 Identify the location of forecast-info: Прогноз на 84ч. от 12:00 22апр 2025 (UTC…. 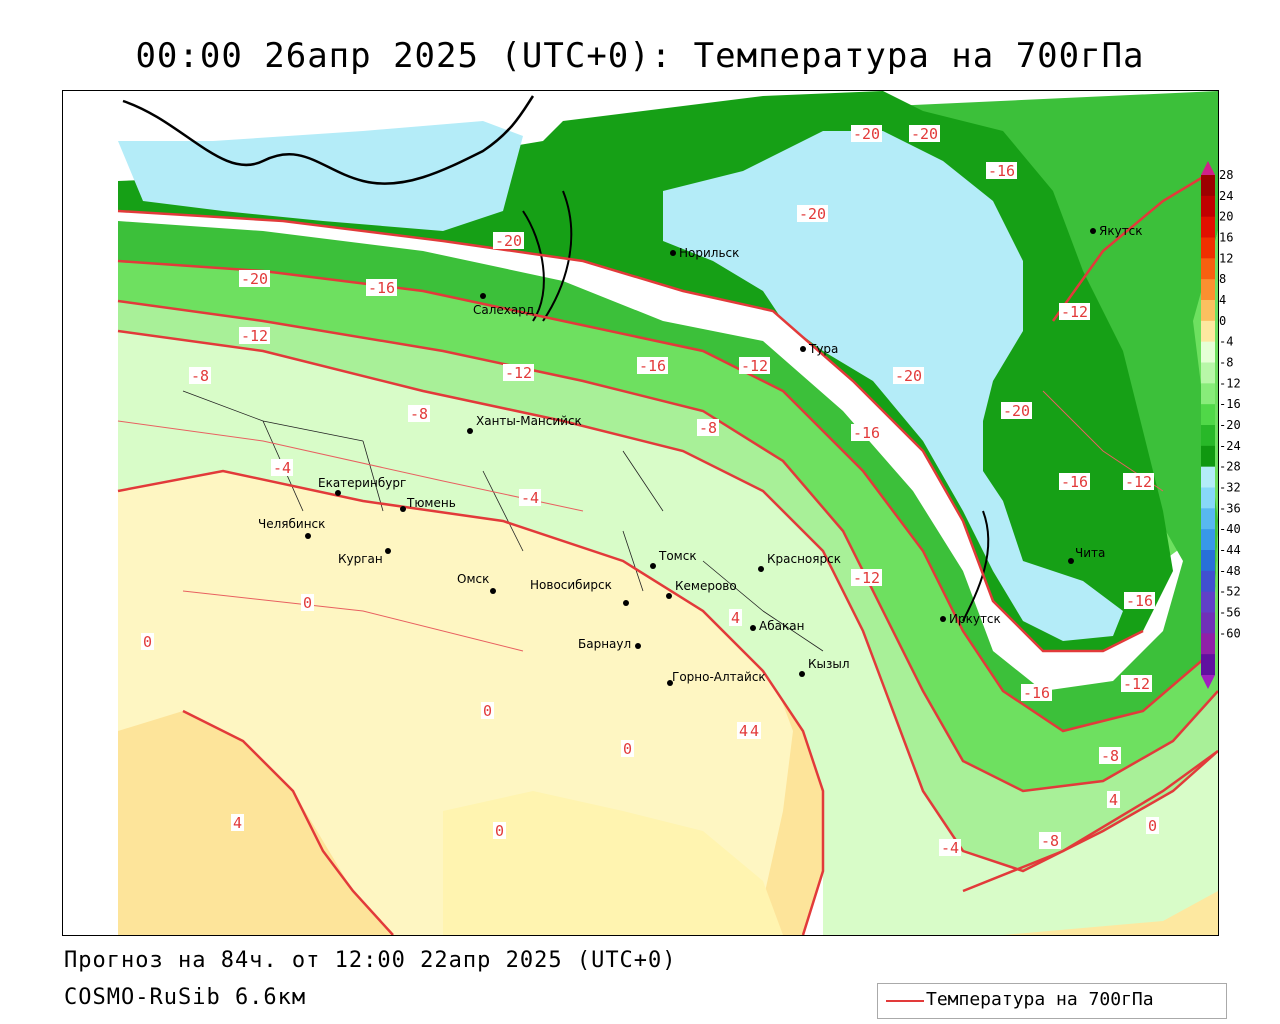
(370, 960).